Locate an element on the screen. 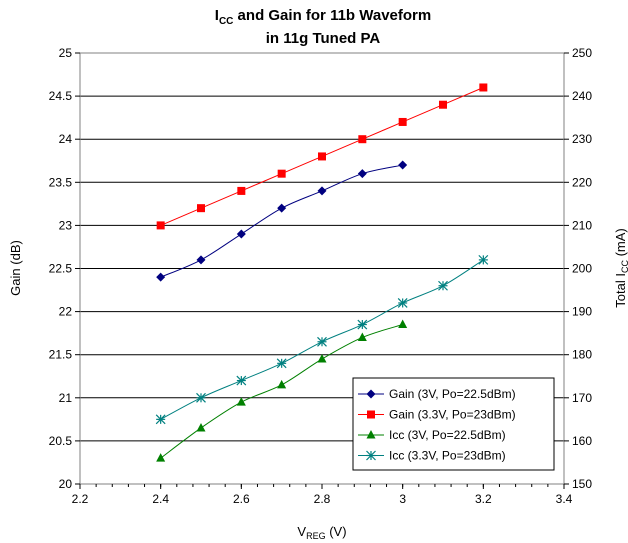 The width and height of the screenshot is (628, 543). x-tick-label: 3.2 is located at coordinates (483, 499).